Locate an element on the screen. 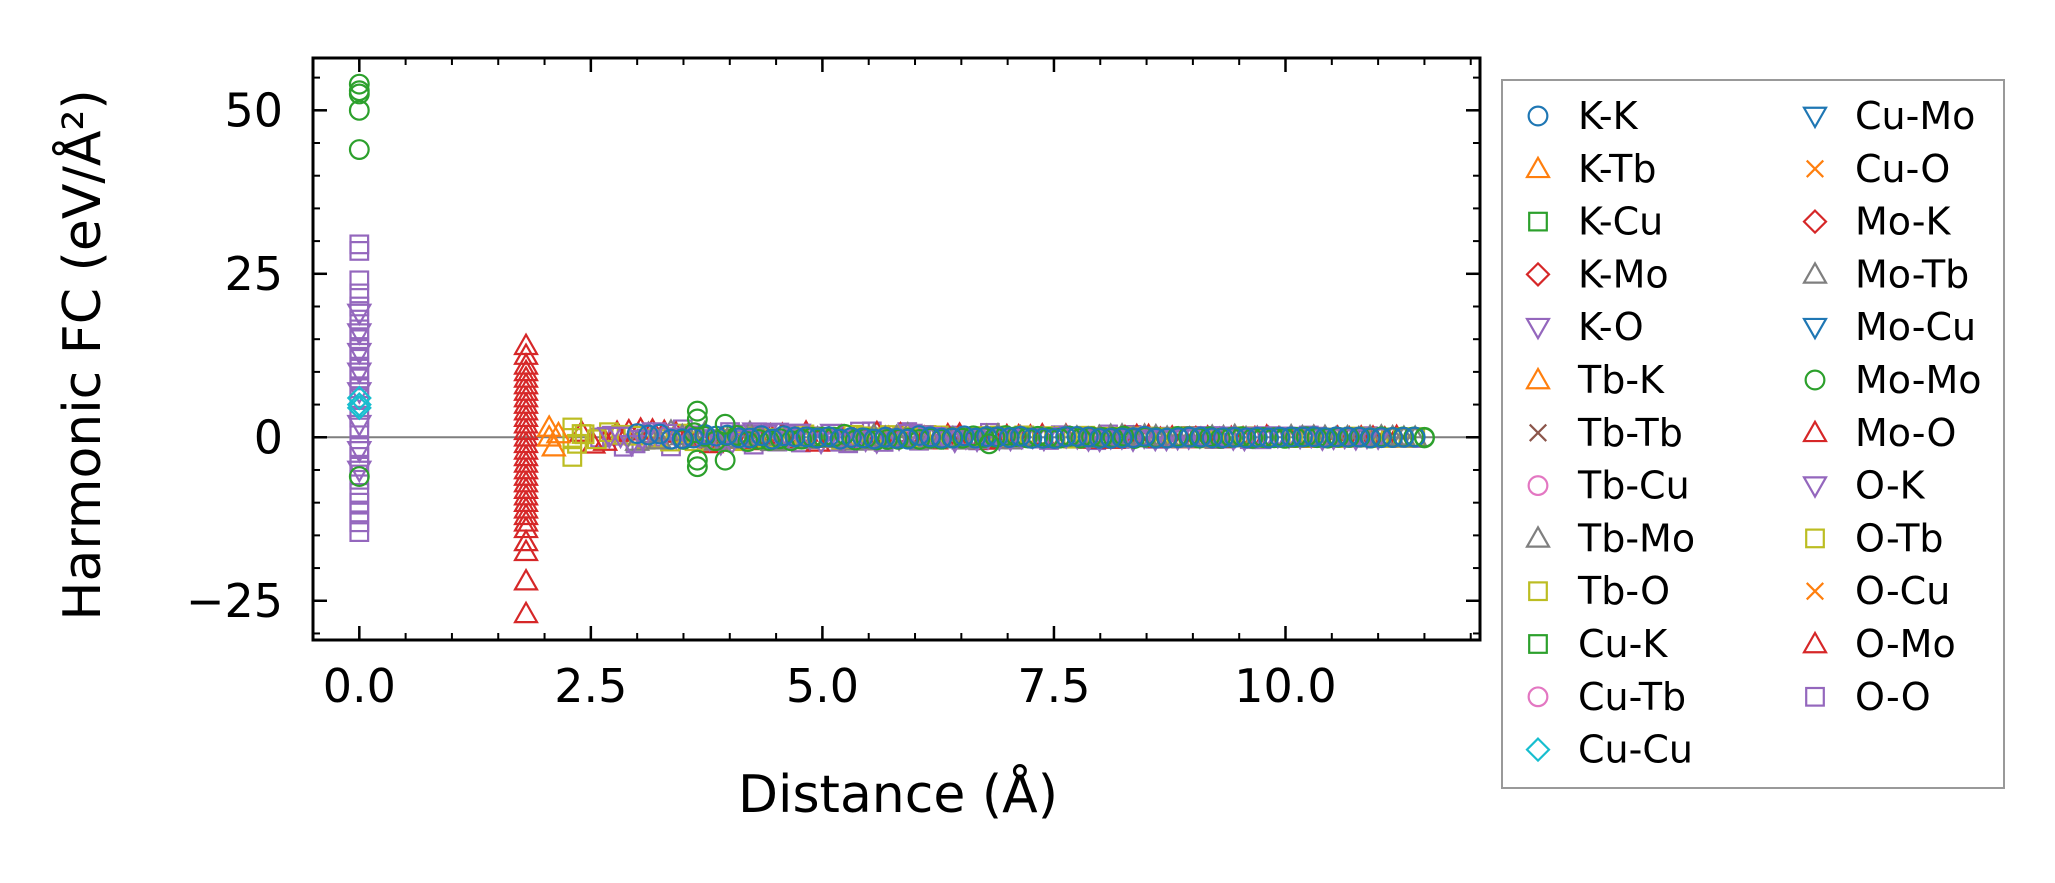  legend-item: Cu-Cu is located at coordinates (1609, 750).